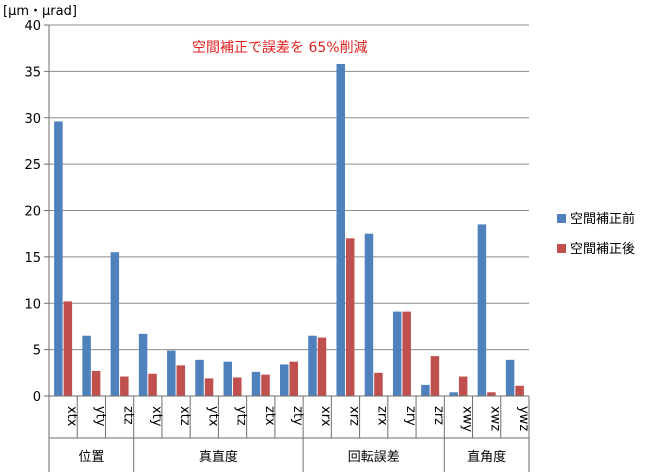 The width and height of the screenshot is (652, 476). What do you see at coordinates (124, 386) in the screenshot?
I see `bar-after-ztz` at bounding box center [124, 386].